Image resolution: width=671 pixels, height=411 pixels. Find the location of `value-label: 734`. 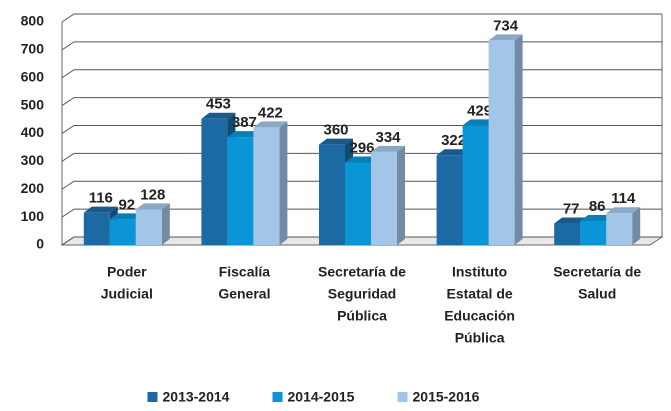

value-label: 734 is located at coordinates (506, 25).